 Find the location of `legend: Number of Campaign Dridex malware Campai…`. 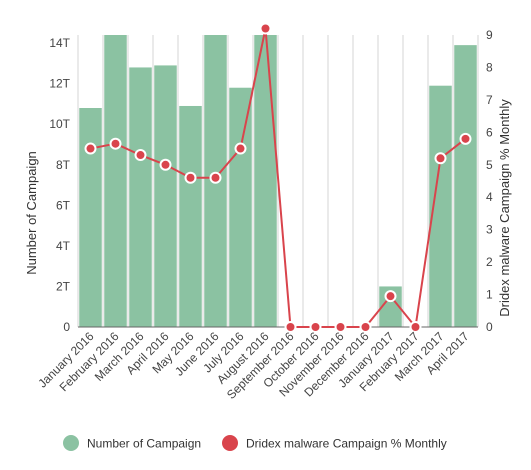

legend: Number of Campaign Dridex malware Campai… is located at coordinates (255, 443).